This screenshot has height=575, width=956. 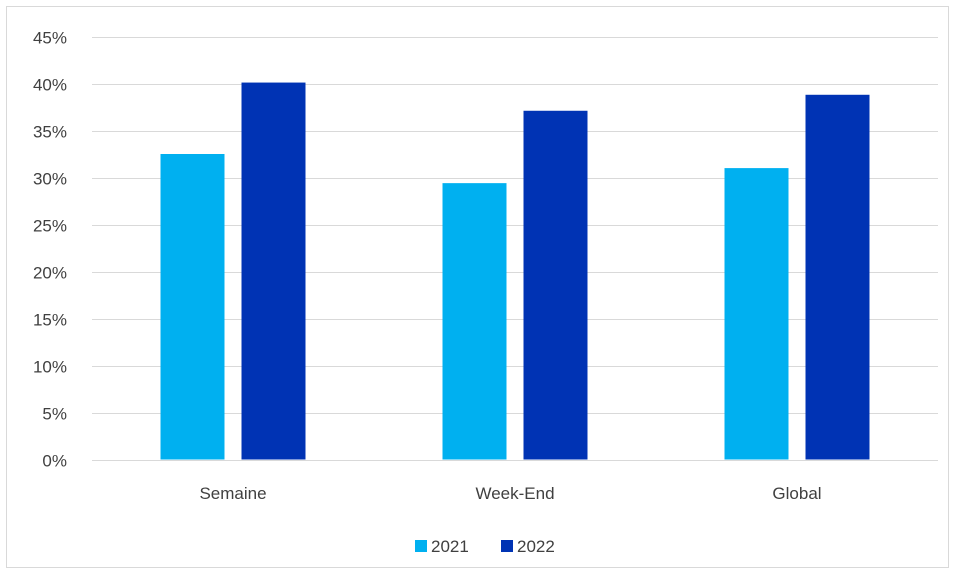 What do you see at coordinates (756, 314) in the screenshot?
I see `bar-2021-global` at bounding box center [756, 314].